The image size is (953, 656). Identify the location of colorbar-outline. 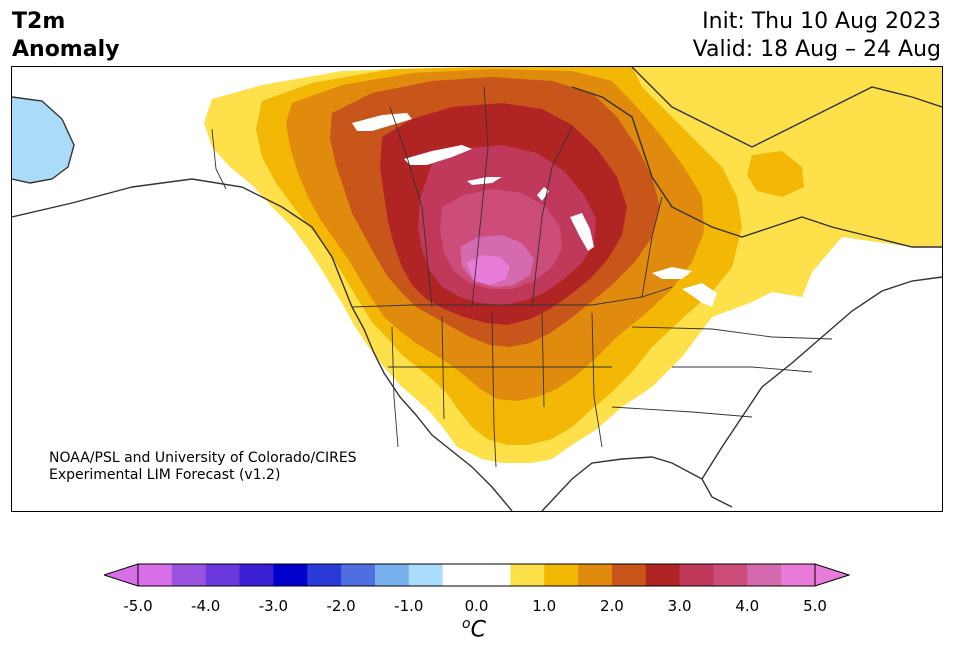
(476, 575).